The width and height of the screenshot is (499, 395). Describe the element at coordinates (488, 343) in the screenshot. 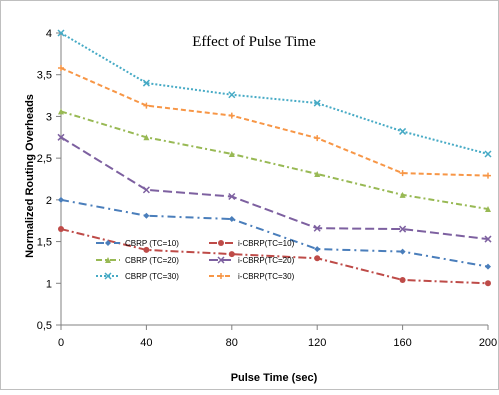

I see `x-tick-label: 200` at that location.